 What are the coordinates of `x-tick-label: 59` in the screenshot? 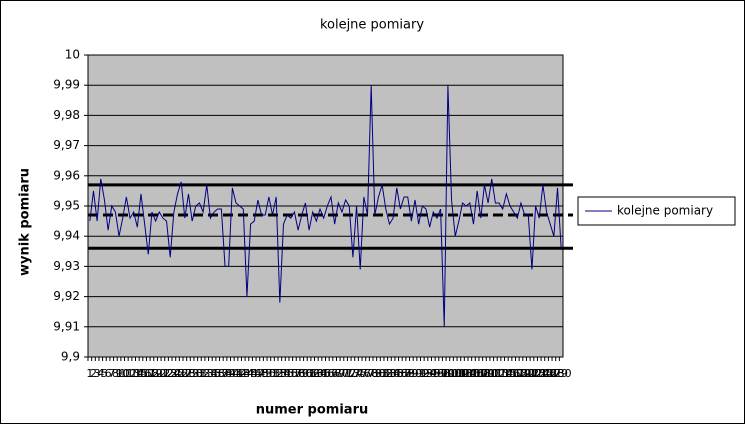 It's located at (302, 373).